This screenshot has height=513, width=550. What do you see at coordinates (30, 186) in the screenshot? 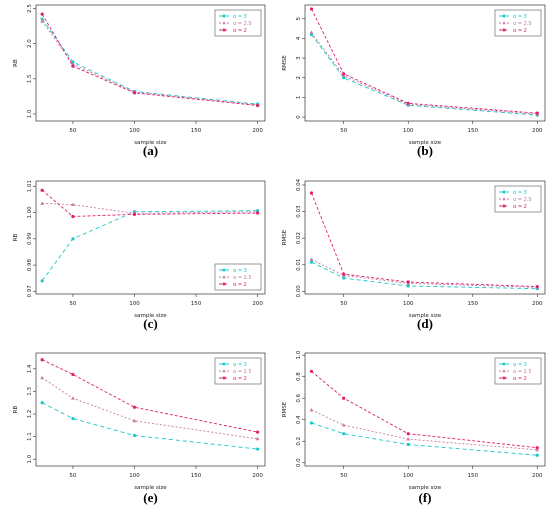
I see `y-tick-label: 1.01` at bounding box center [30, 186].